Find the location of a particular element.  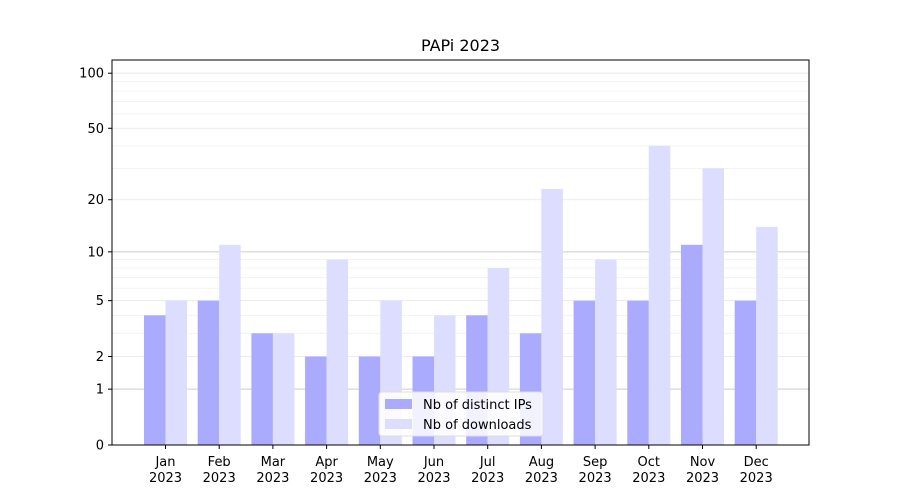

bar-distinct-ips-nov is located at coordinates (692, 345).